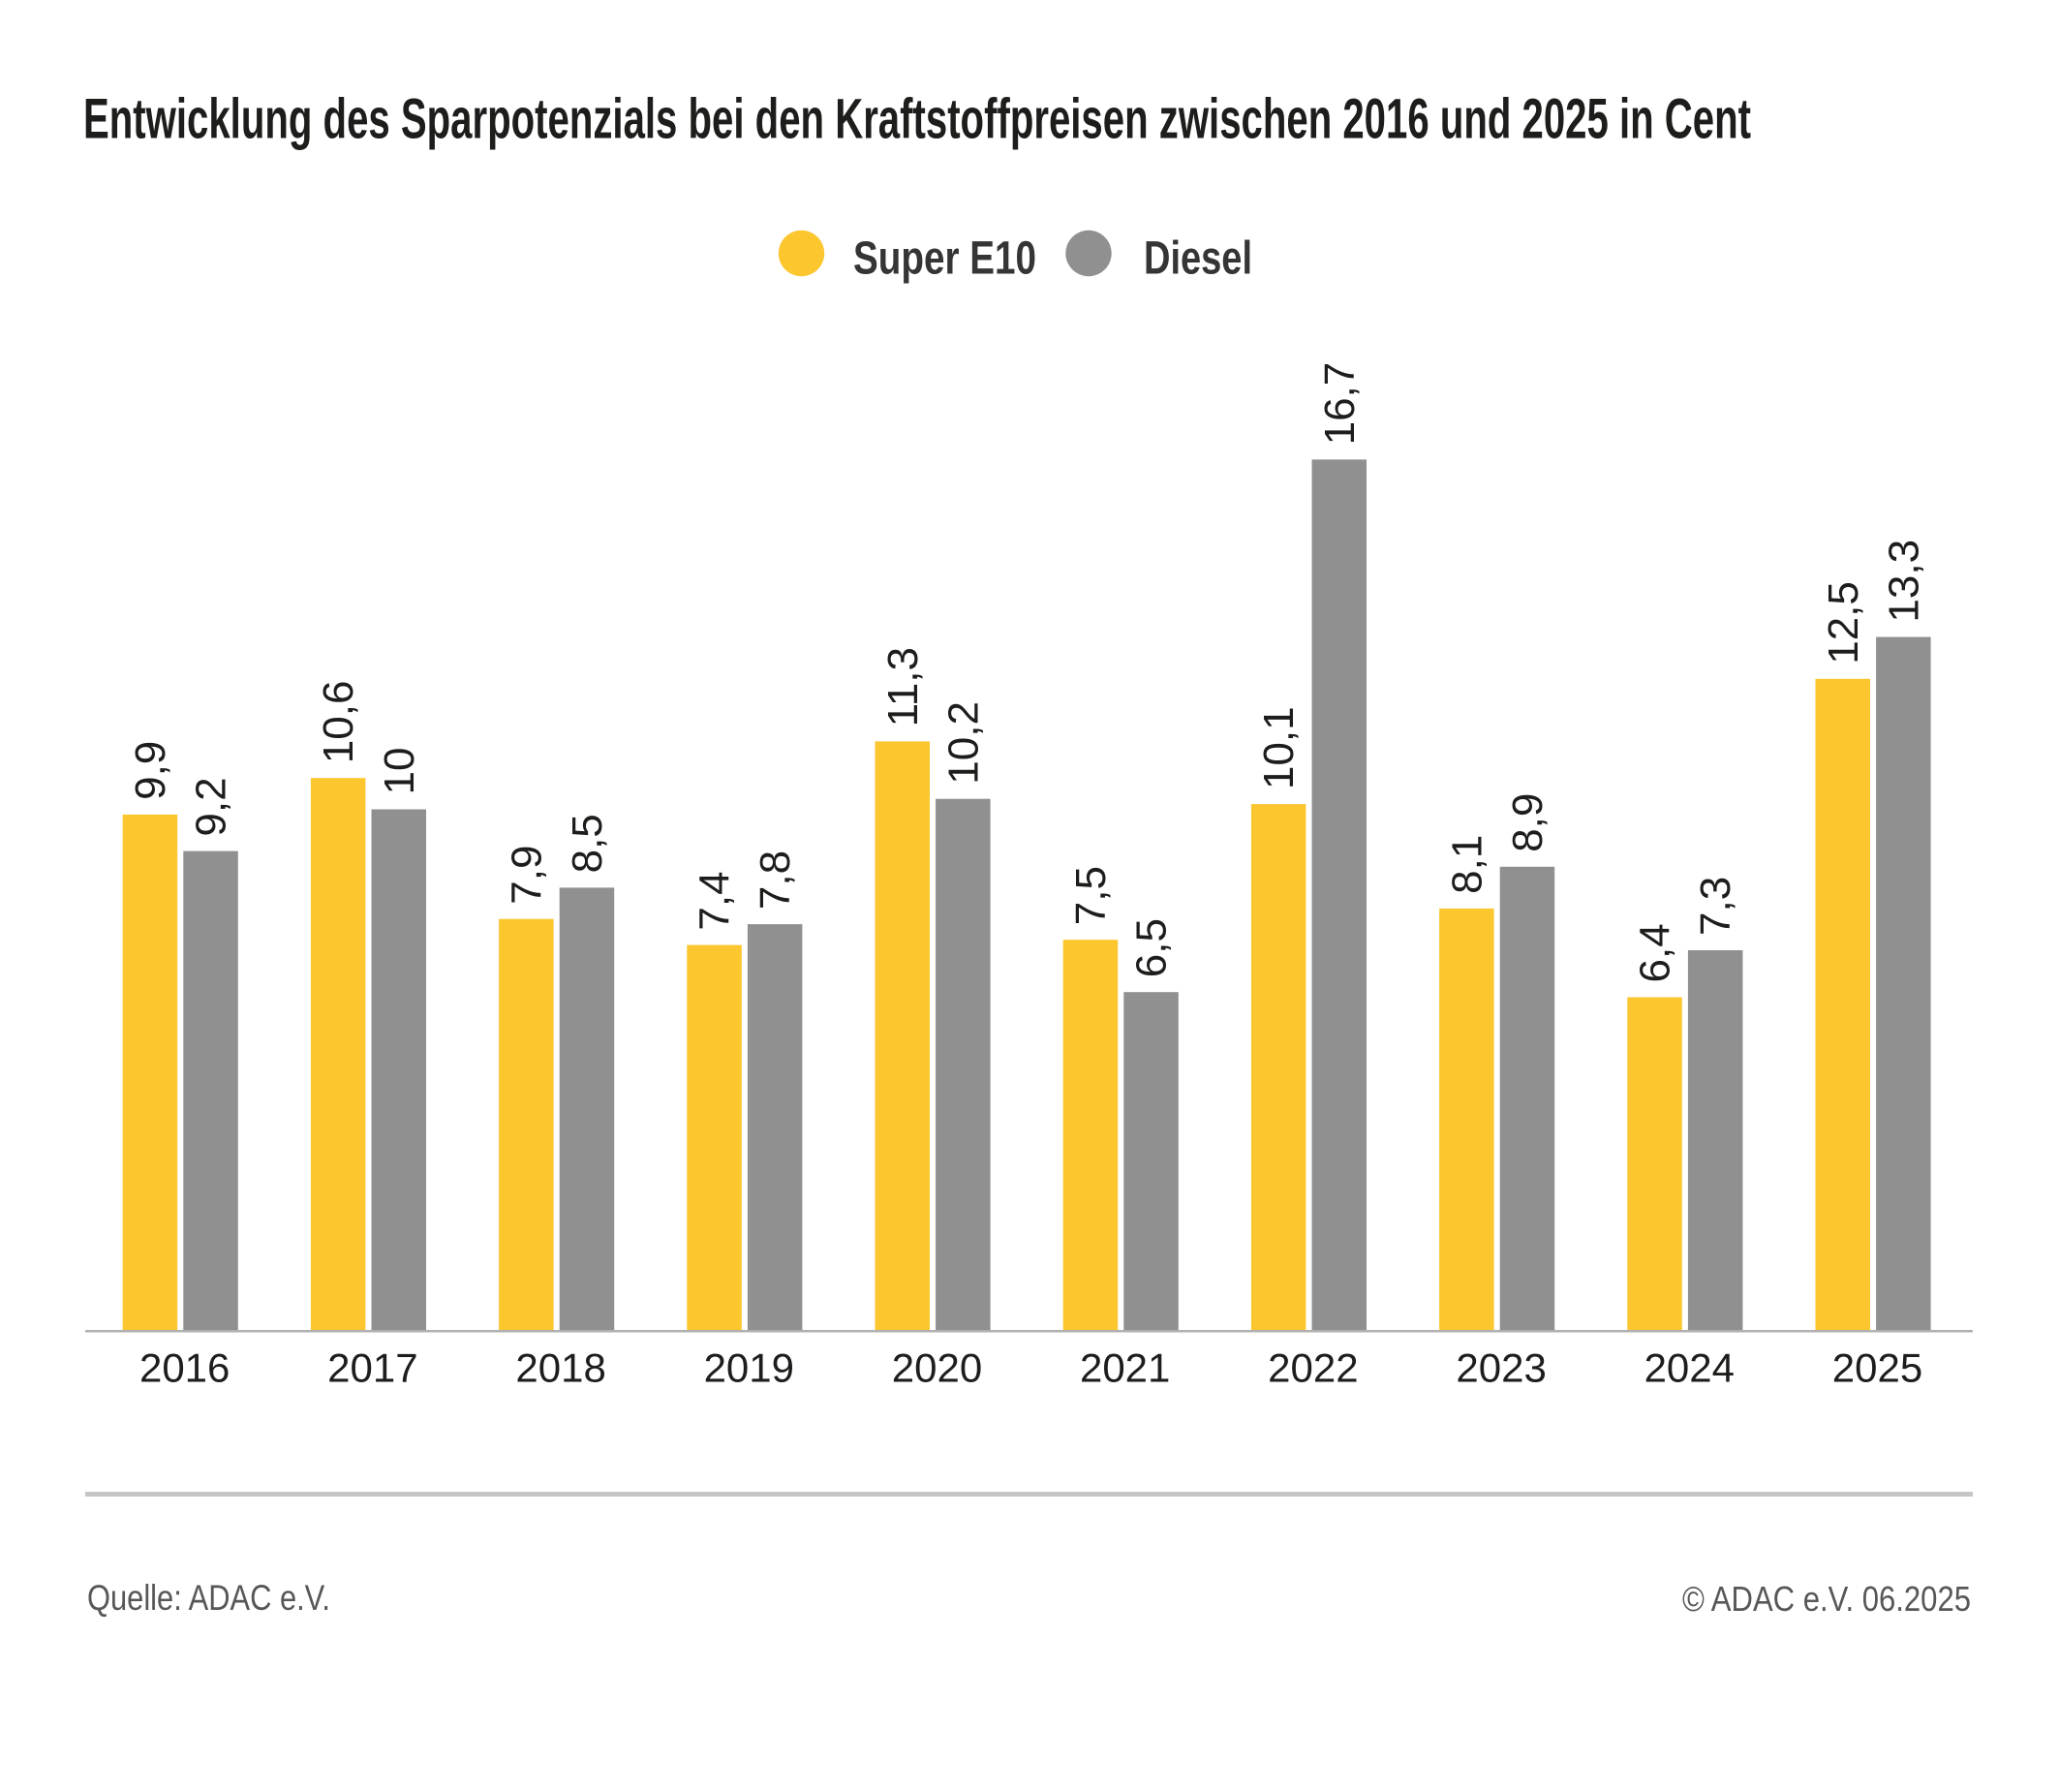 This screenshot has width=2059, height=1792. Describe the element at coordinates (715, 900) in the screenshot. I see `svg-text: 7,4` at that location.